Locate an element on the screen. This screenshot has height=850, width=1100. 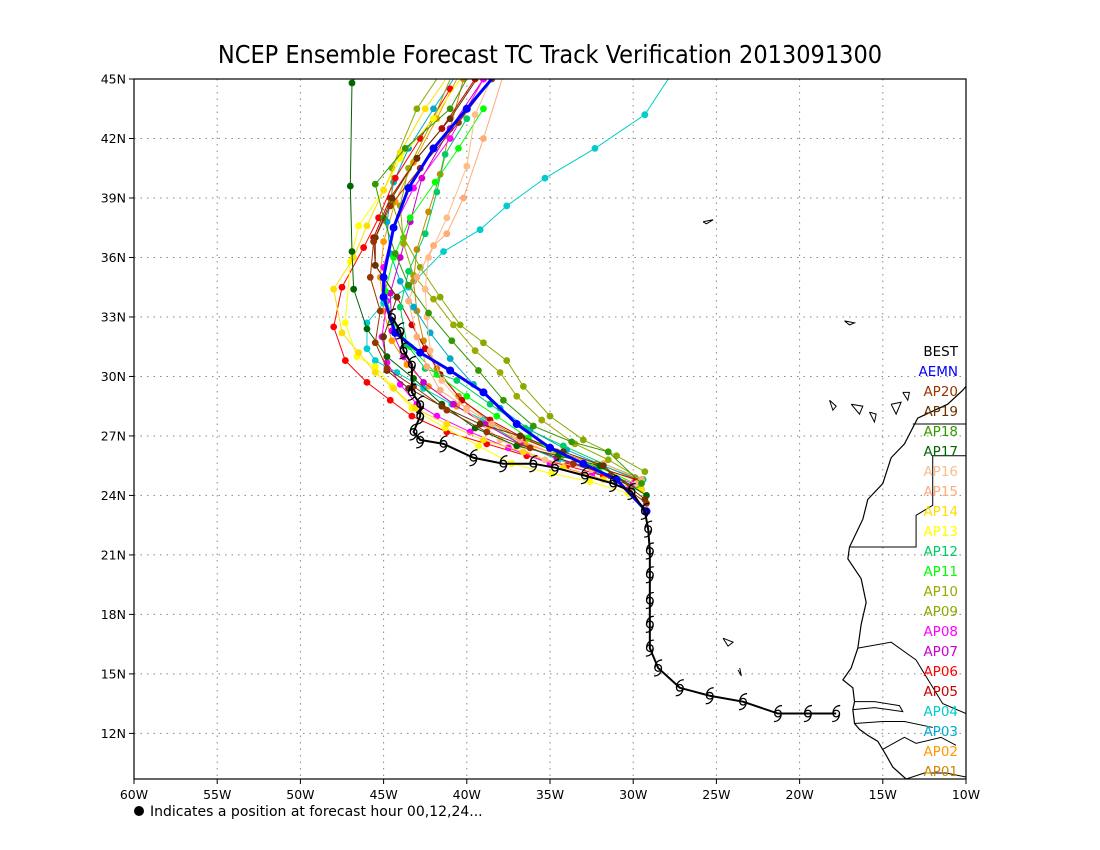
track-ap14 is located at coordinates (487, 286).